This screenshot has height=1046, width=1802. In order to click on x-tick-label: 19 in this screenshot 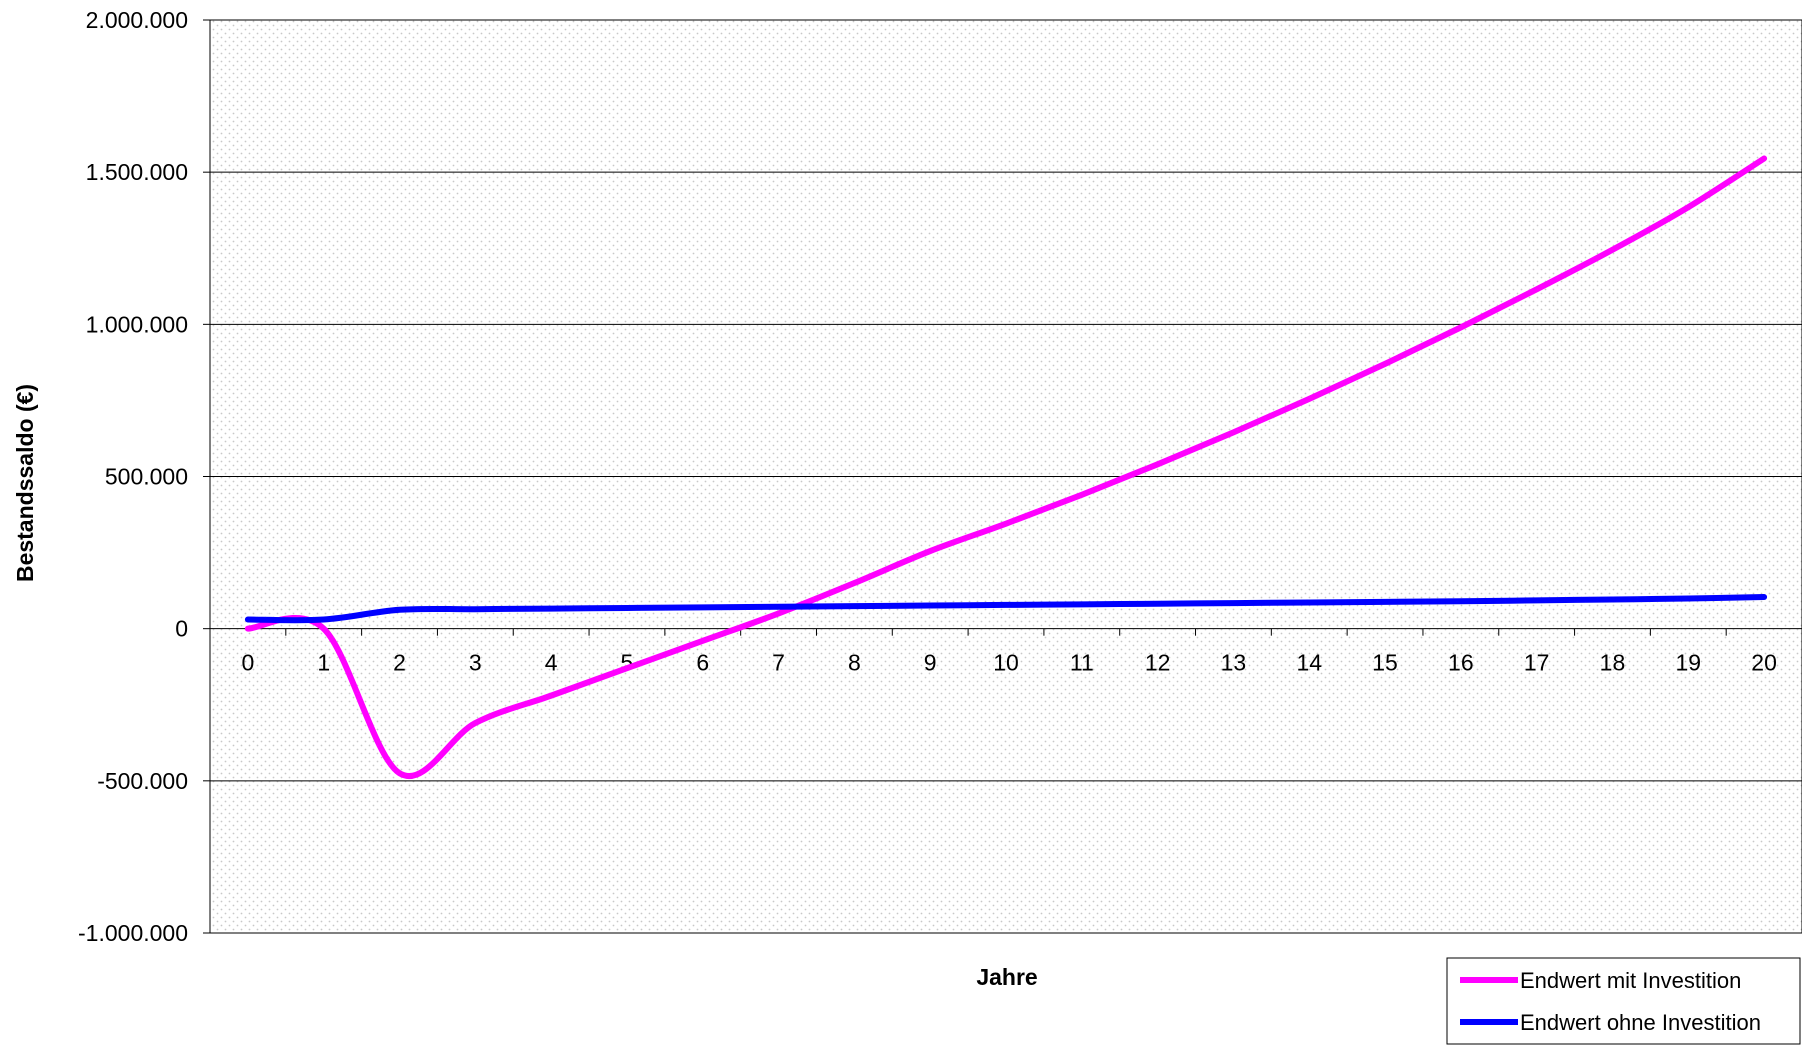, I will do `click(1688, 663)`.